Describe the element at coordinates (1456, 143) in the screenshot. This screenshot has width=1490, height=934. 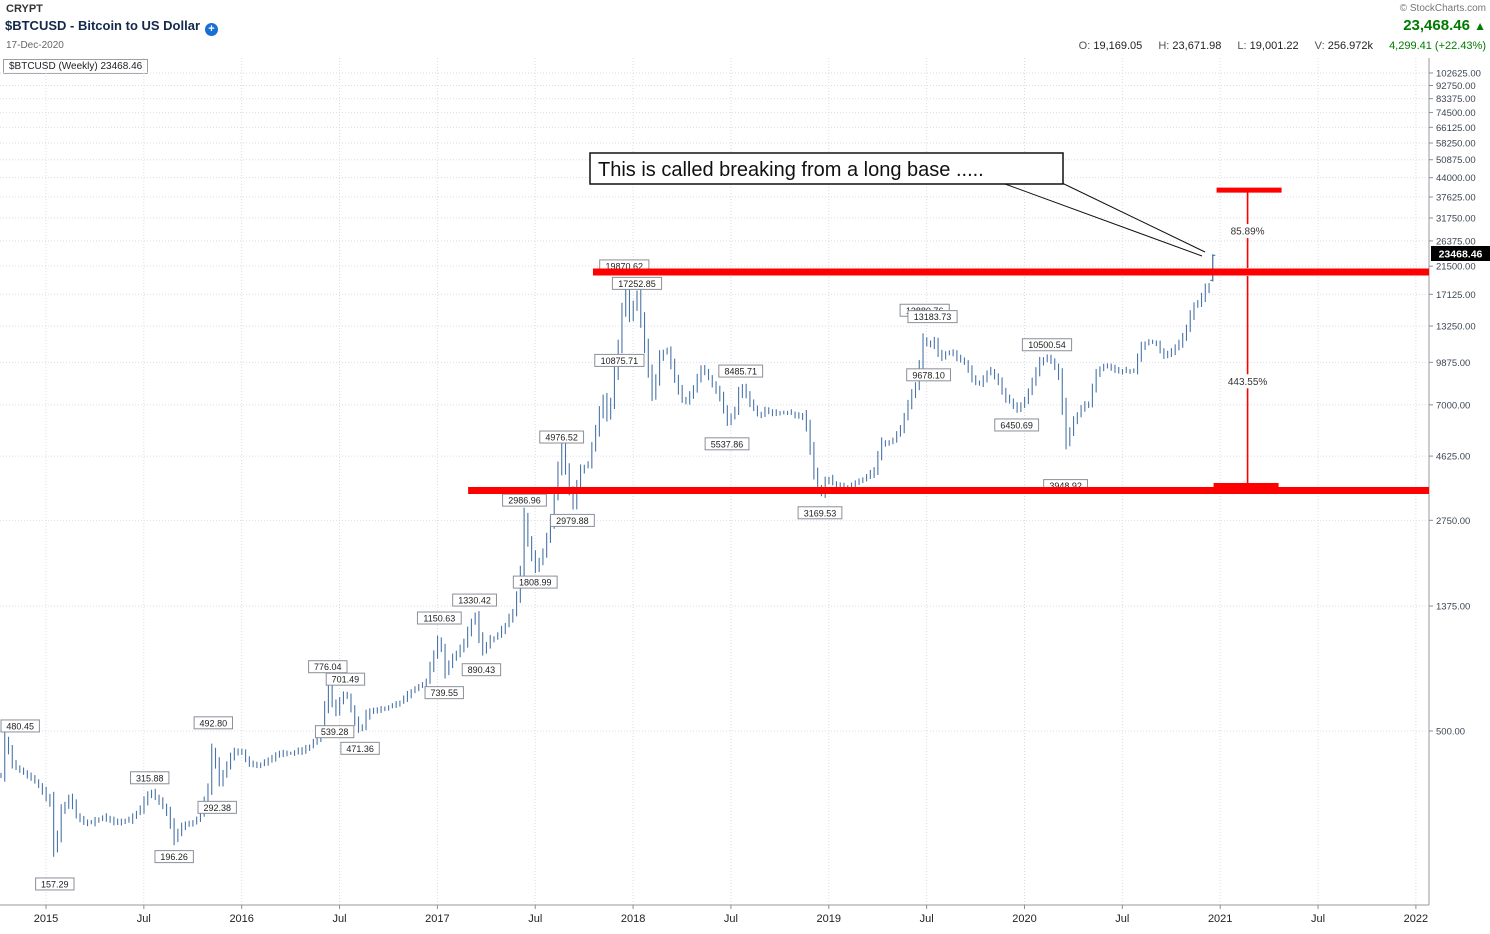
I see `svg-text: 58250.00` at that location.